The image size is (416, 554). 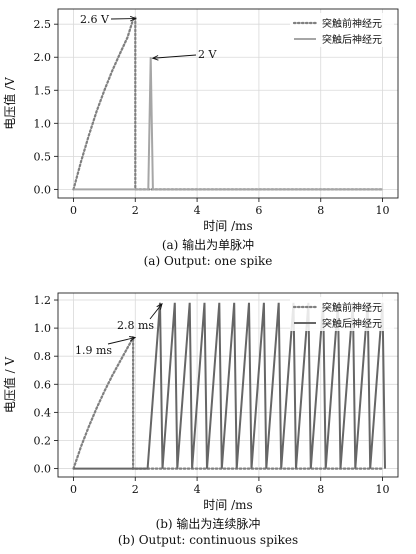 What do you see at coordinates (9, 103) in the screenshot?
I see `y-axis-label: 电压值 /V` at bounding box center [9, 103].